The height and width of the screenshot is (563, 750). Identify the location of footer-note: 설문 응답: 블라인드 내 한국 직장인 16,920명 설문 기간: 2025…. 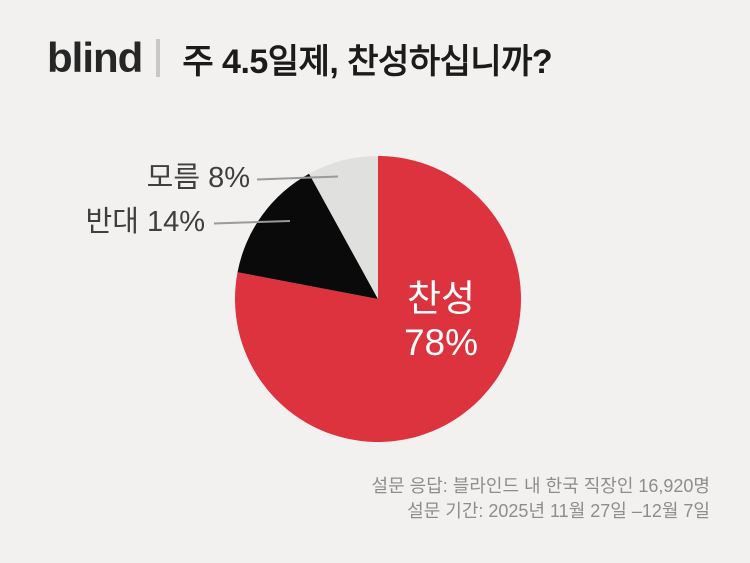
(541, 499).